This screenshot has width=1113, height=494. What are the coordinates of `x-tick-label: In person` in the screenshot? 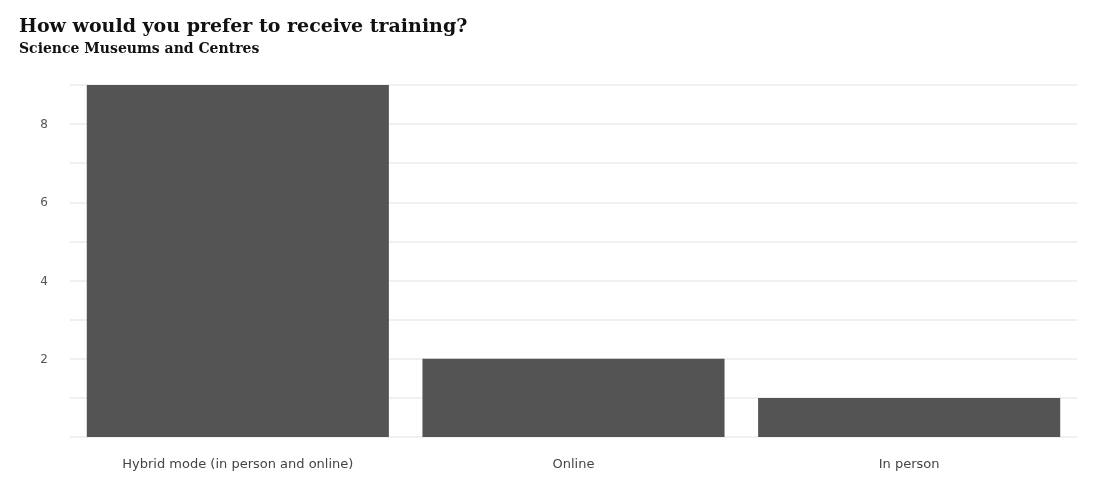 It's located at (909, 463).